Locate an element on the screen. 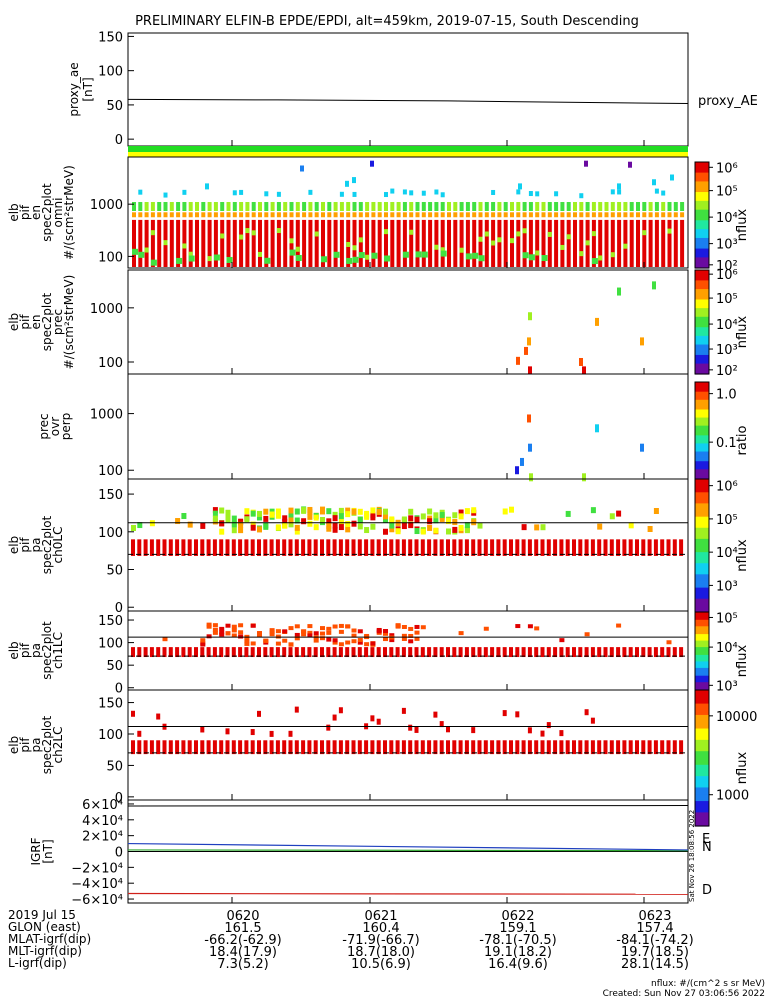 This screenshot has height=1000, width=775. colorbar-ch2: 10000 1000 nflux is located at coordinates (725, 758).